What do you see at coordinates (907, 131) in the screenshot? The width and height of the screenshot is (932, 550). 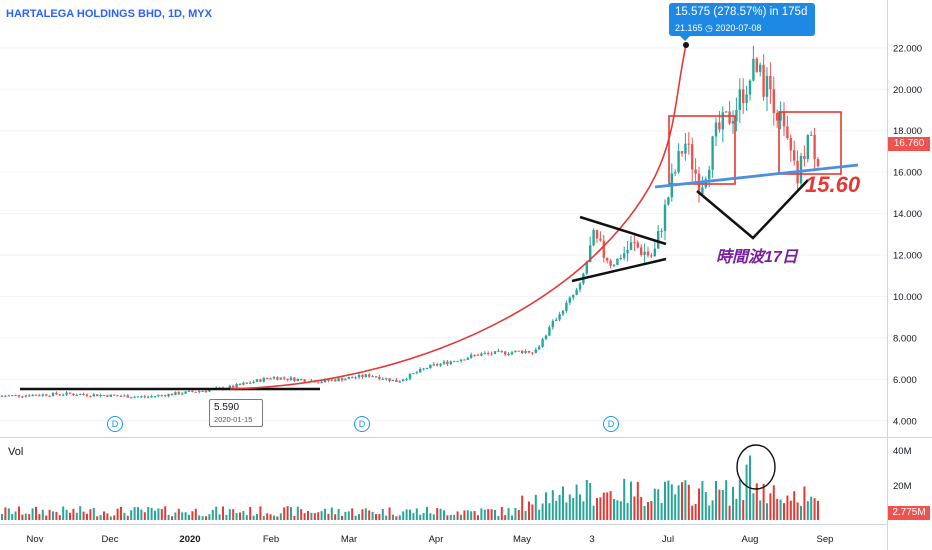 I see `price-tick-label: 18.000` at bounding box center [907, 131].